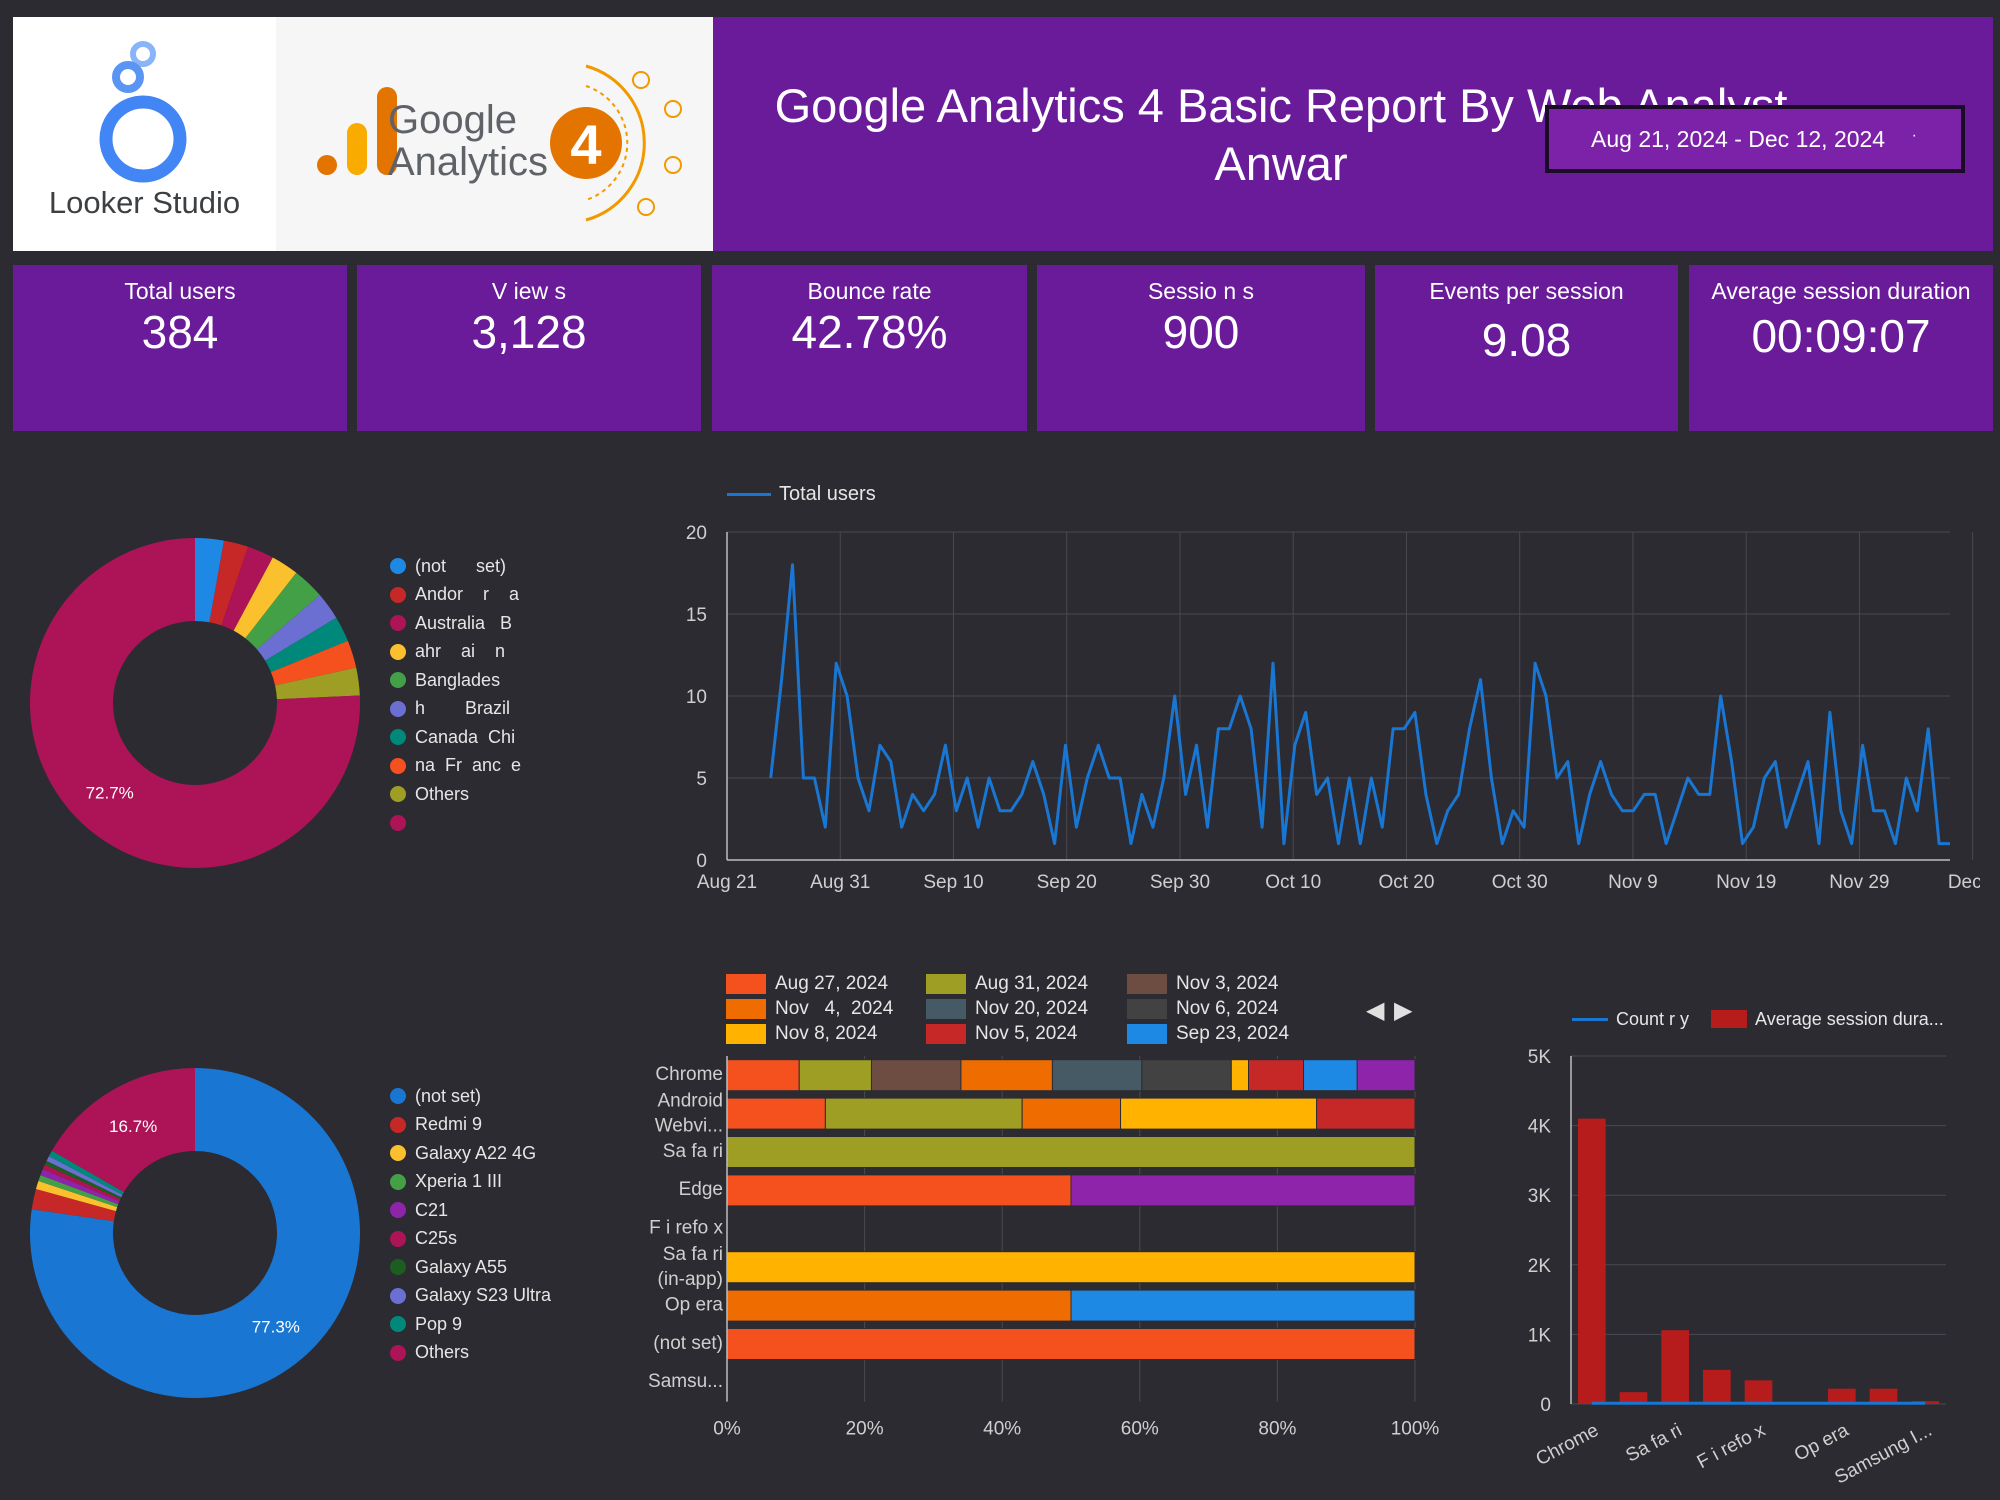 This screenshot has width=2000, height=1500. I want to click on y-tick-label: 5K, so click(1540, 1057).